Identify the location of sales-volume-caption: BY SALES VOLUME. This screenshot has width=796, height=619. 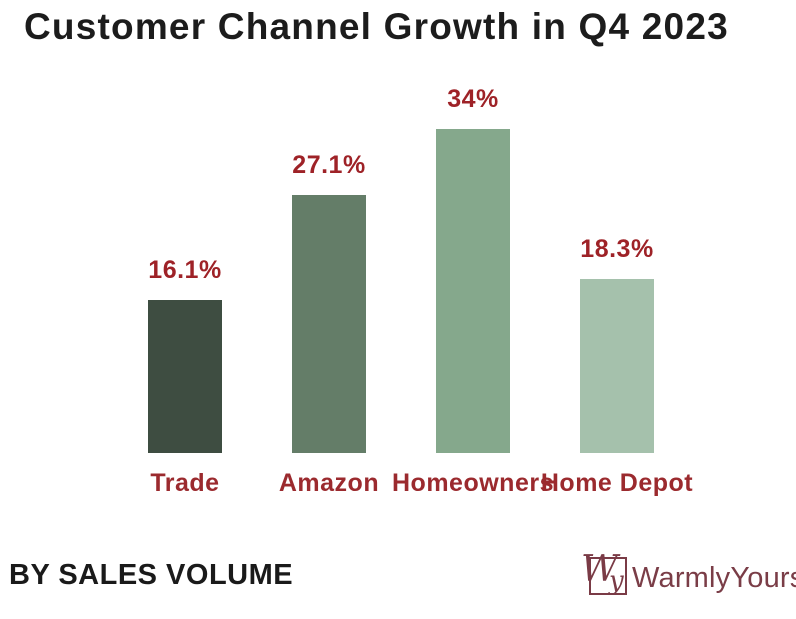
(151, 575).